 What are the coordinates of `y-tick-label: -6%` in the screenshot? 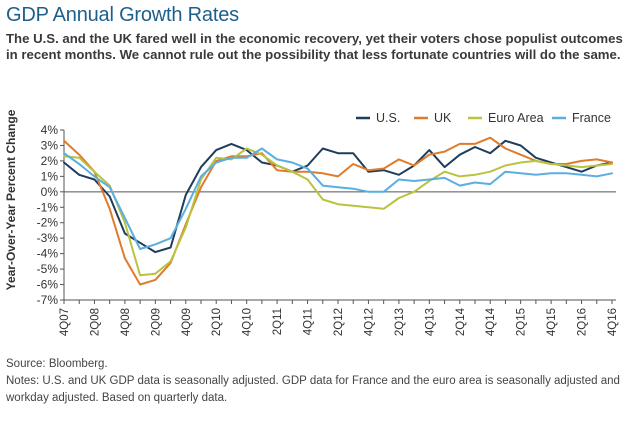 It's located at (48, 285).